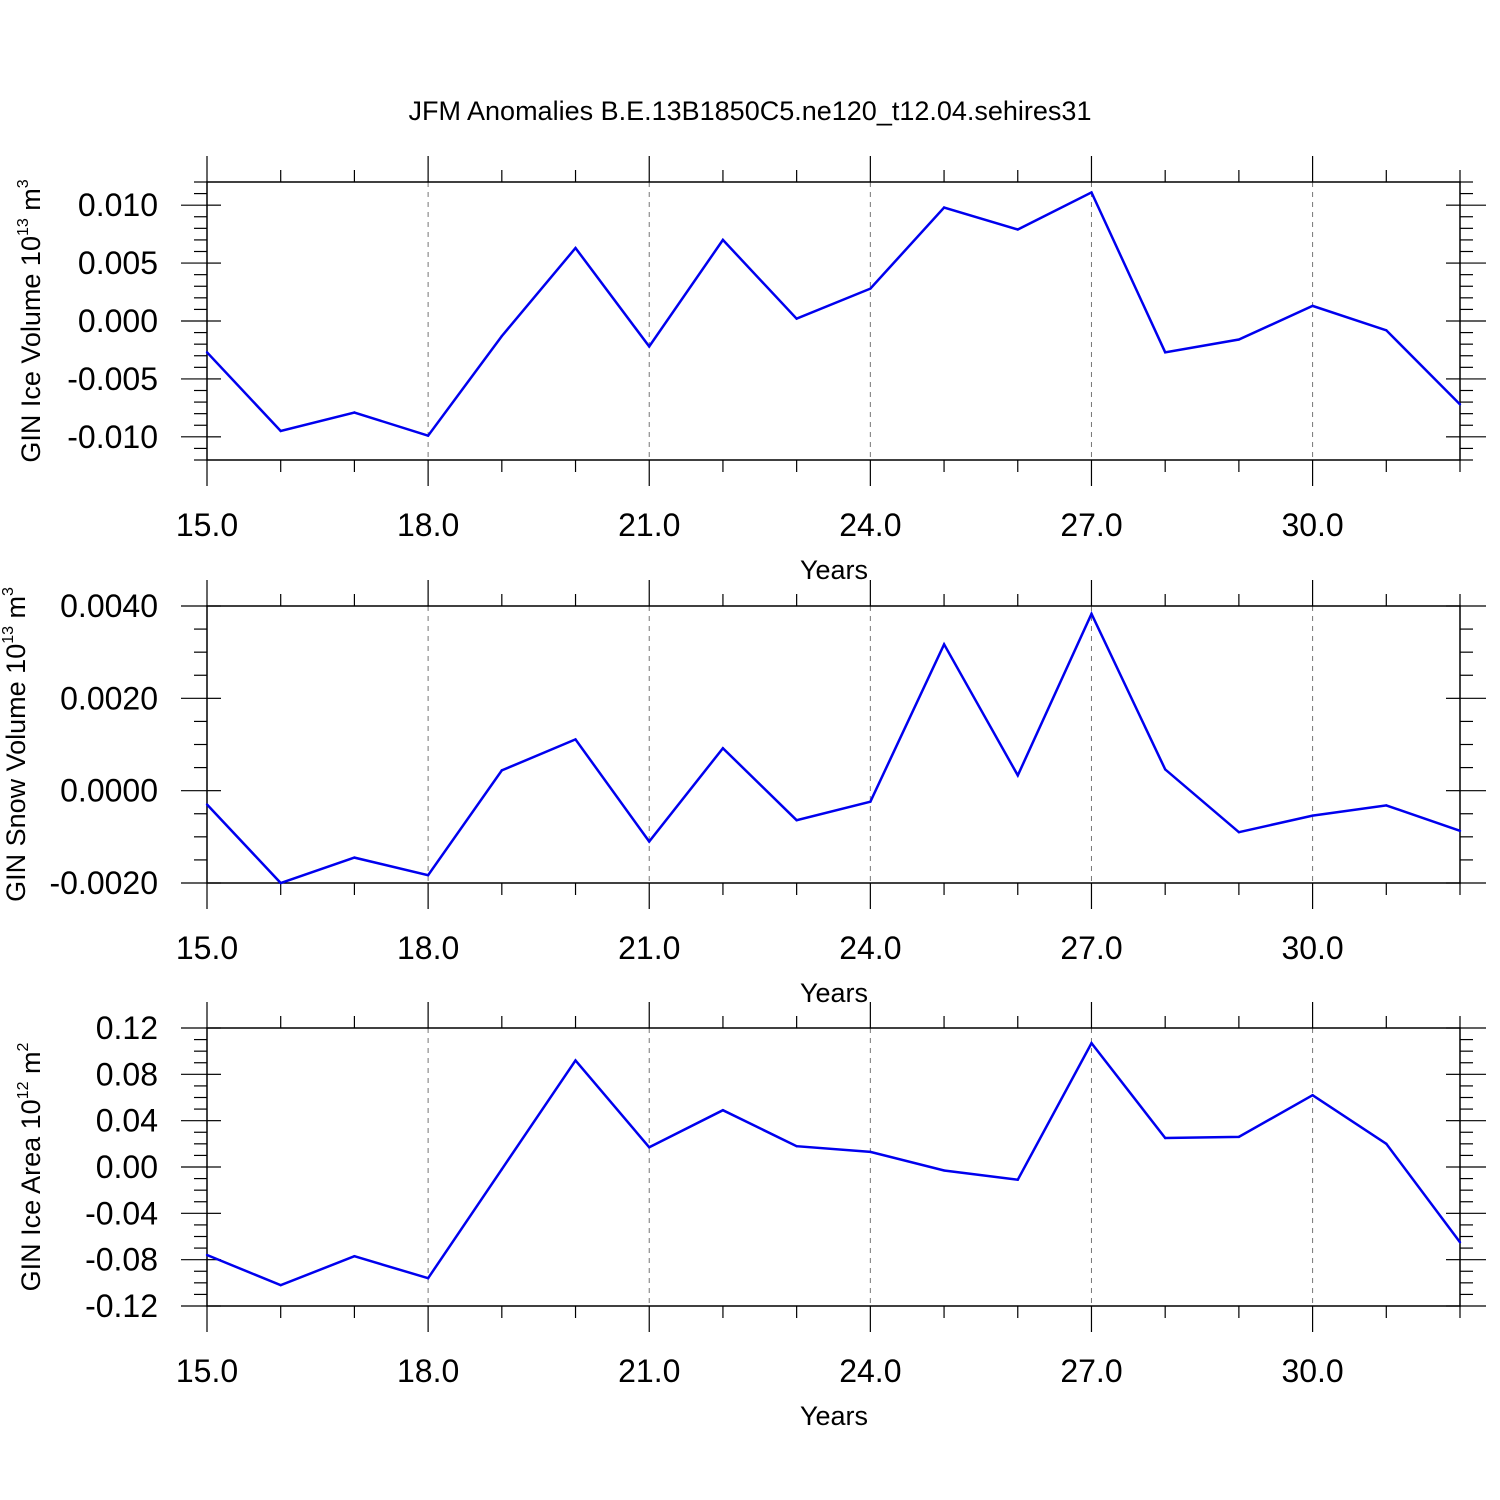 This screenshot has height=1500, width=1500. Describe the element at coordinates (109, 791) in the screenshot. I see `y-tick-label: 0.0000` at that location.